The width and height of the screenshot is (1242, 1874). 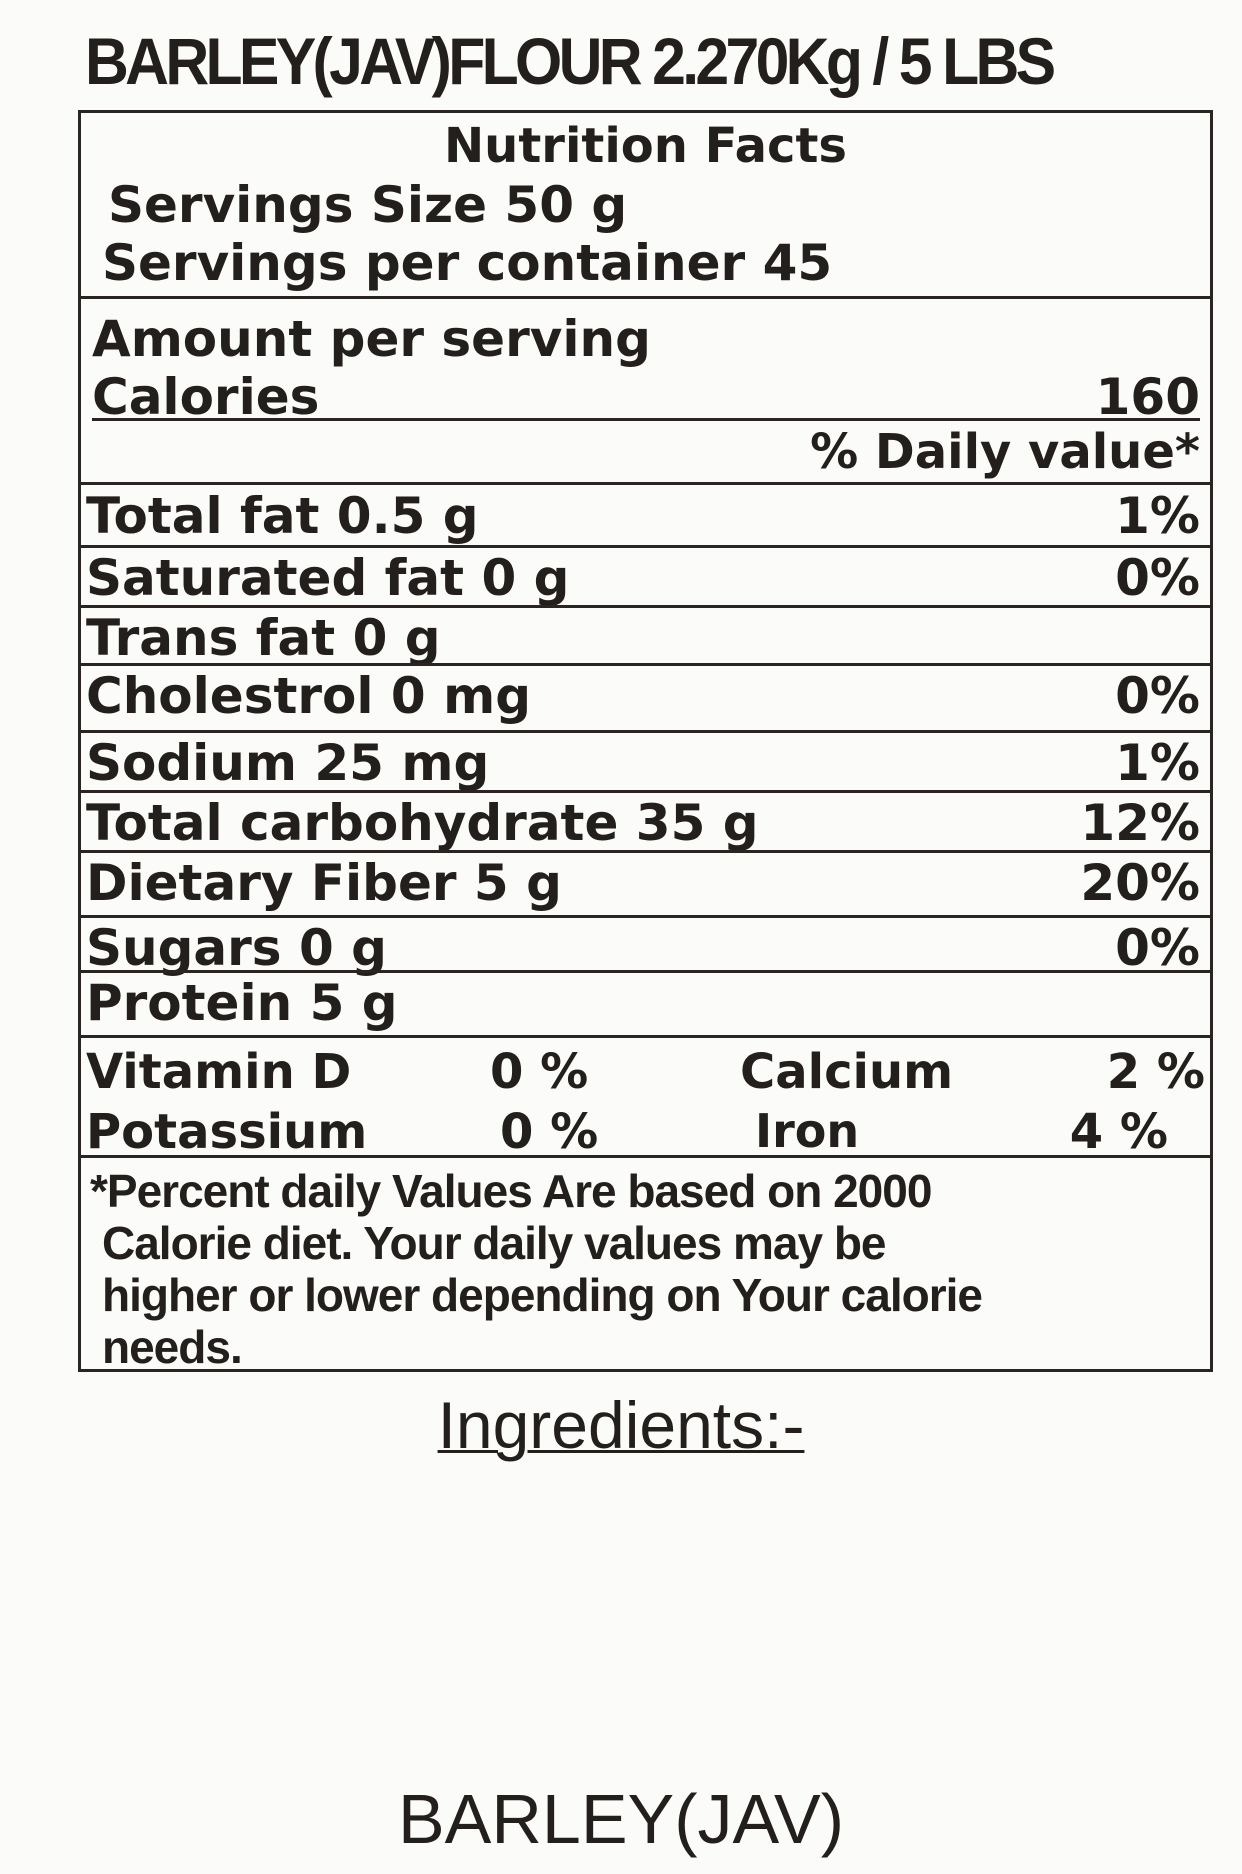 What do you see at coordinates (368, 205) in the screenshot?
I see `serving-size: Servings Size 50 g` at bounding box center [368, 205].